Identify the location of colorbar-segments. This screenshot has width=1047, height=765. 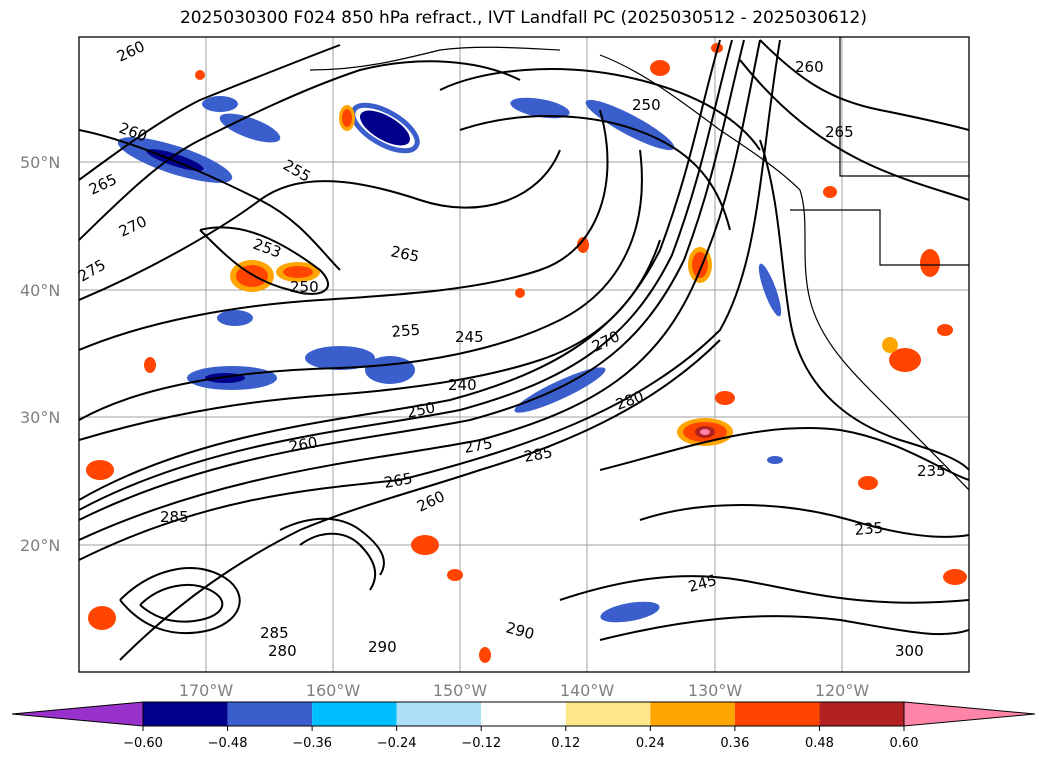
(523, 714).